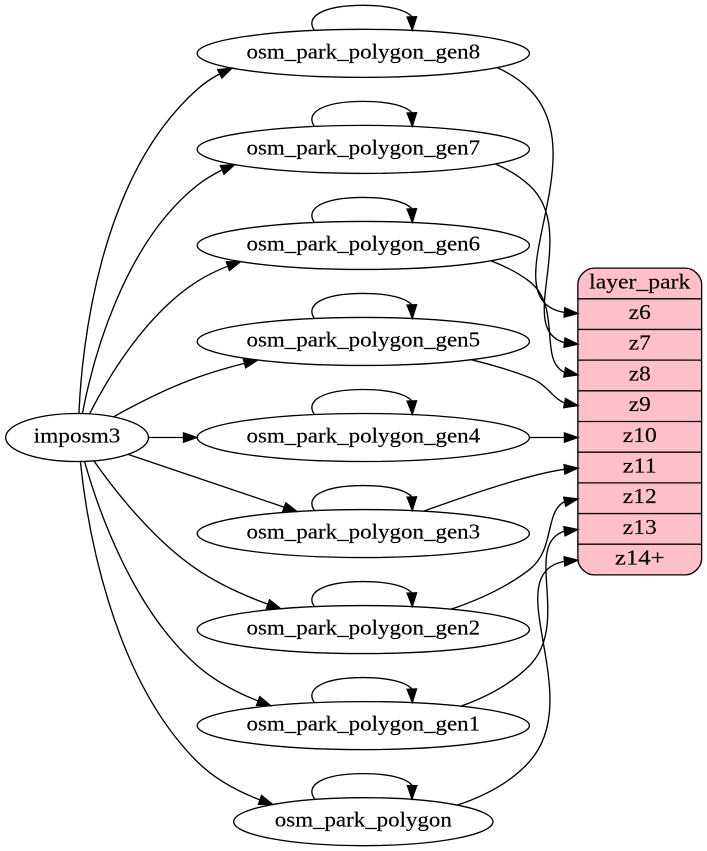  I want to click on svg-text: osm_park_polygon, so click(363, 820).